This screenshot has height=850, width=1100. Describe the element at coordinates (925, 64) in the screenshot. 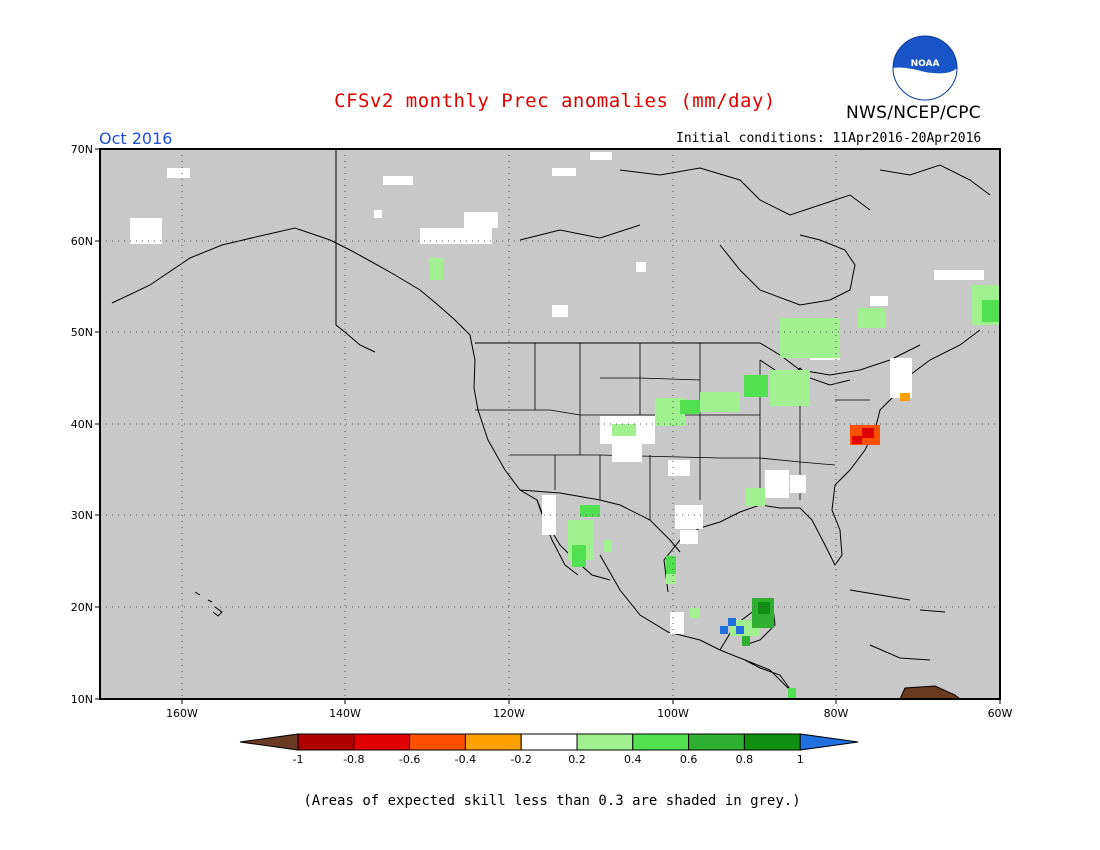

I see `noaa-logo-text: NOAA` at that location.